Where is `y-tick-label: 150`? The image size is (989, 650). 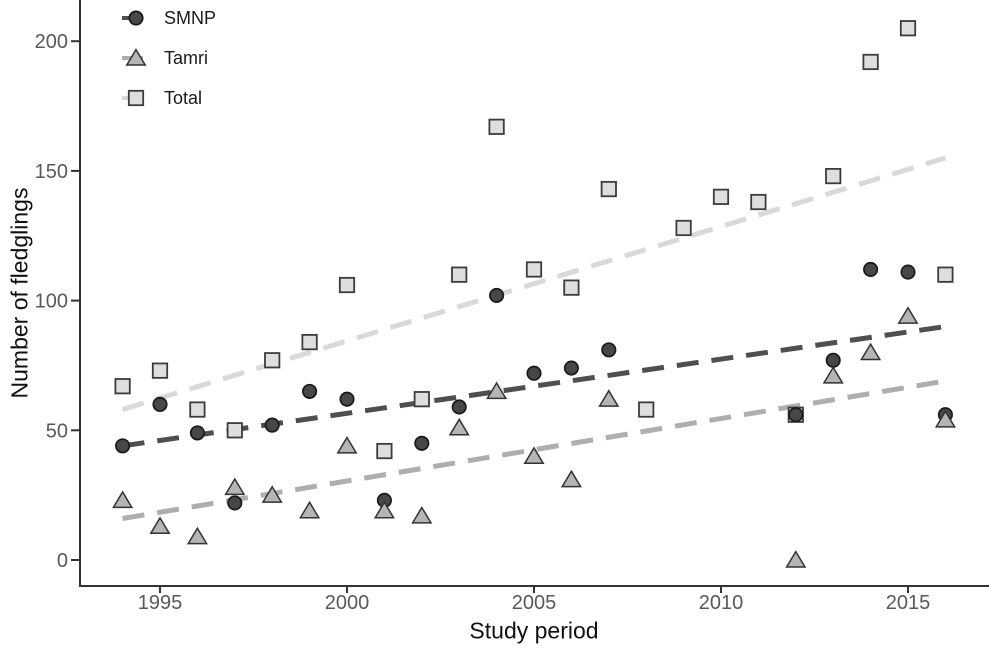
y-tick-label: 150 is located at coordinates (51, 172).